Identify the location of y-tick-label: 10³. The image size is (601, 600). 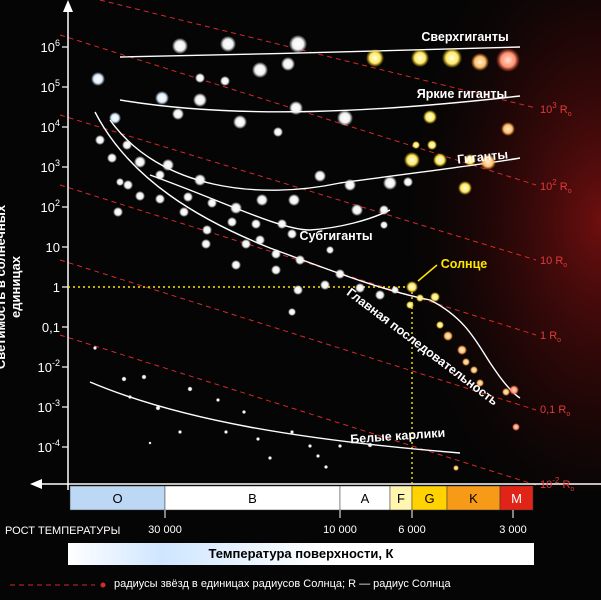
(50, 166).